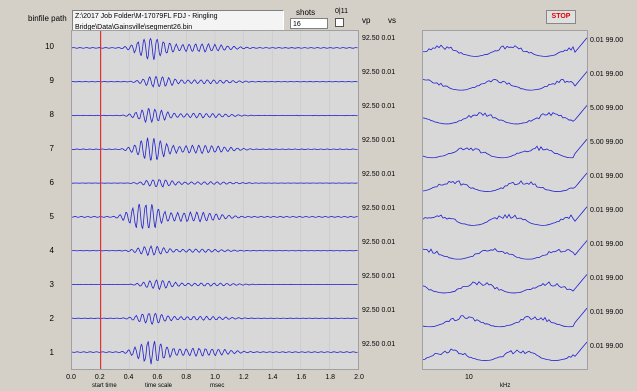  I want to click on trace-label: 4, so click(51, 250).